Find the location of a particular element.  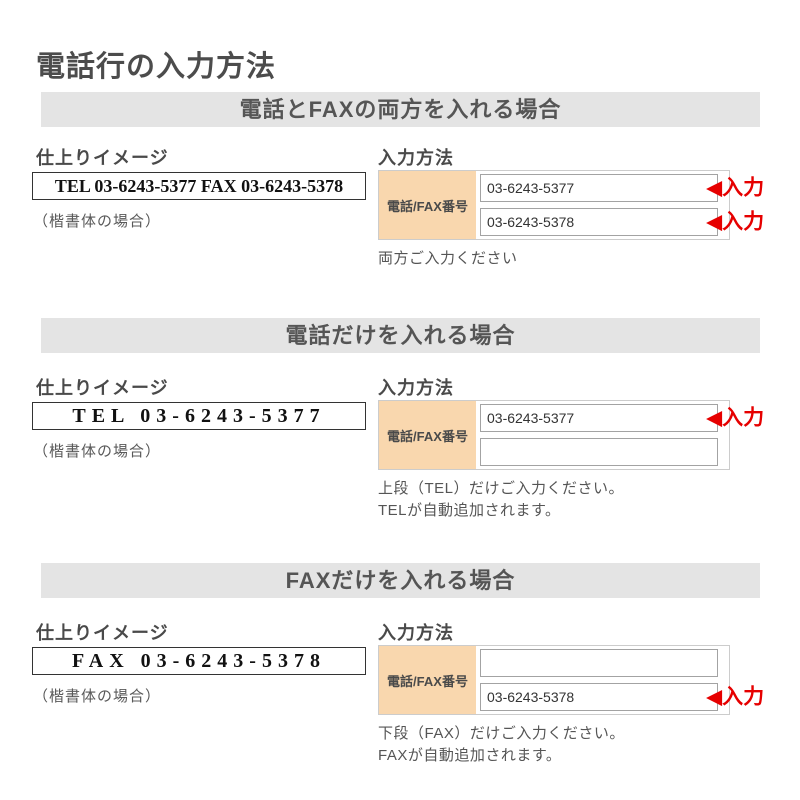

note-line: 上段（TEL）だけご入力ください。 is located at coordinates (501, 488).